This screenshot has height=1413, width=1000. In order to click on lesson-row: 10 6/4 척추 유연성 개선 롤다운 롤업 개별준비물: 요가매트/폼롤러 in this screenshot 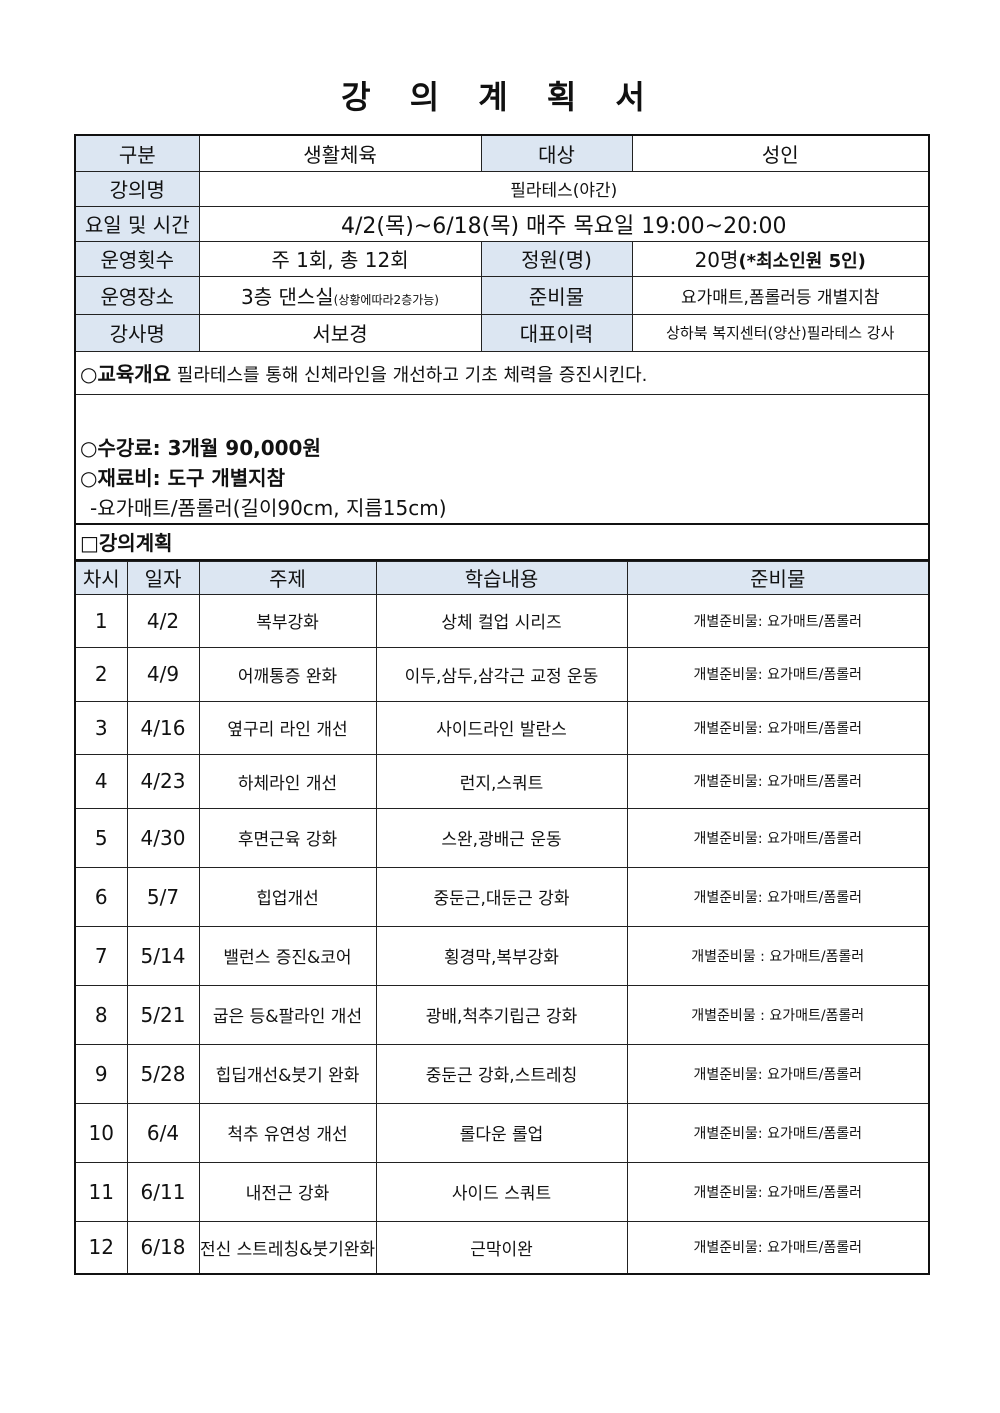, I will do `click(502, 1132)`.